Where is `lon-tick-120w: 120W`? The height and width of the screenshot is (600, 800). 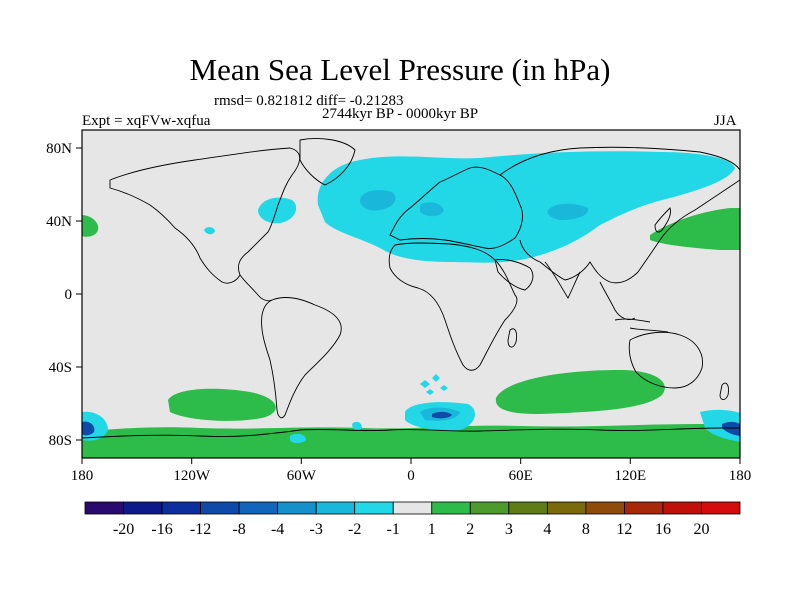
lon-tick-120w: 120W is located at coordinates (192, 476).